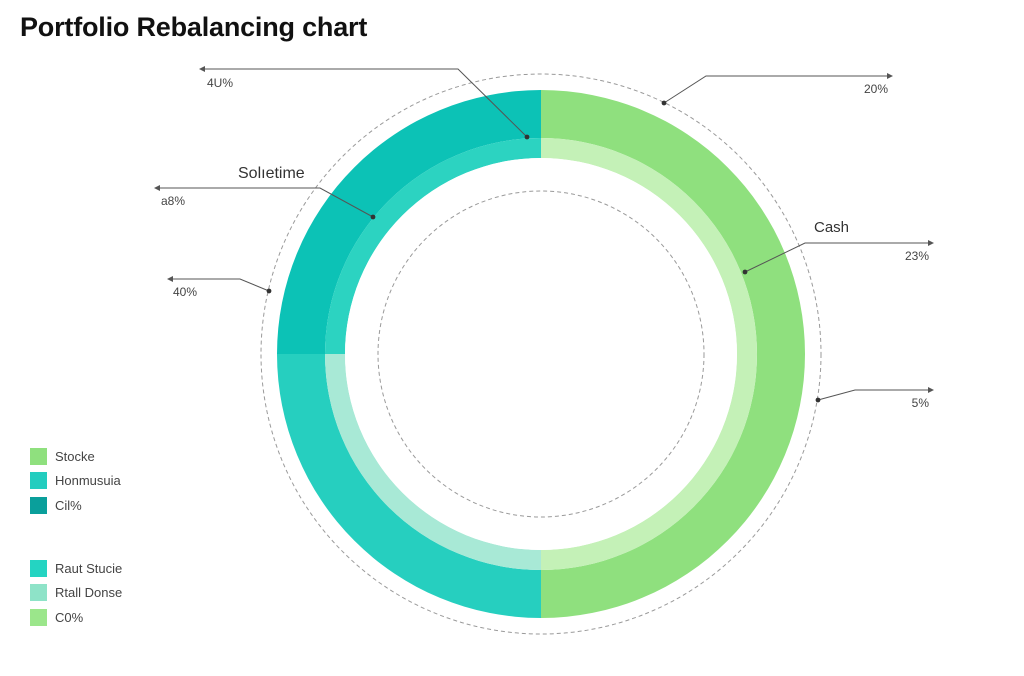 Image resolution: width=1024 pixels, height=676 pixels. Describe the element at coordinates (931, 243) in the screenshot. I see `leader-arrow-right-mid` at that location.